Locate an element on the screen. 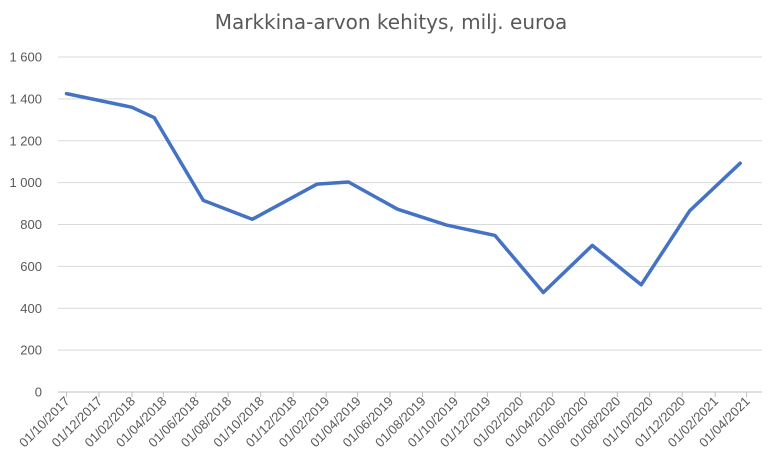  y-tick-label: 600 is located at coordinates (31, 266).